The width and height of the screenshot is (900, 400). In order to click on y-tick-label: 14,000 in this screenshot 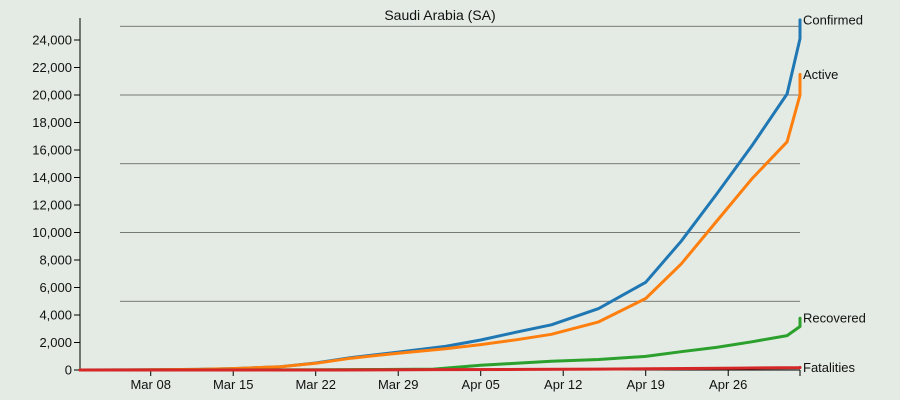, I will do `click(52, 177)`.